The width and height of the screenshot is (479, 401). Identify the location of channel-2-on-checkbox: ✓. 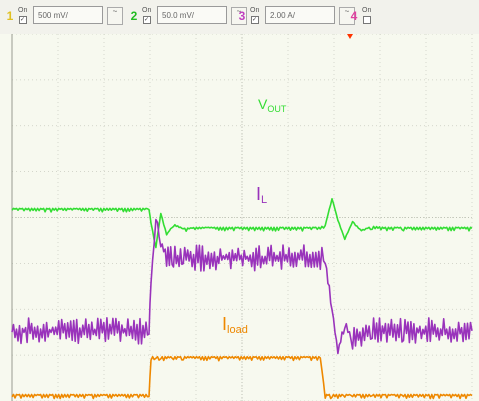
(147, 20).